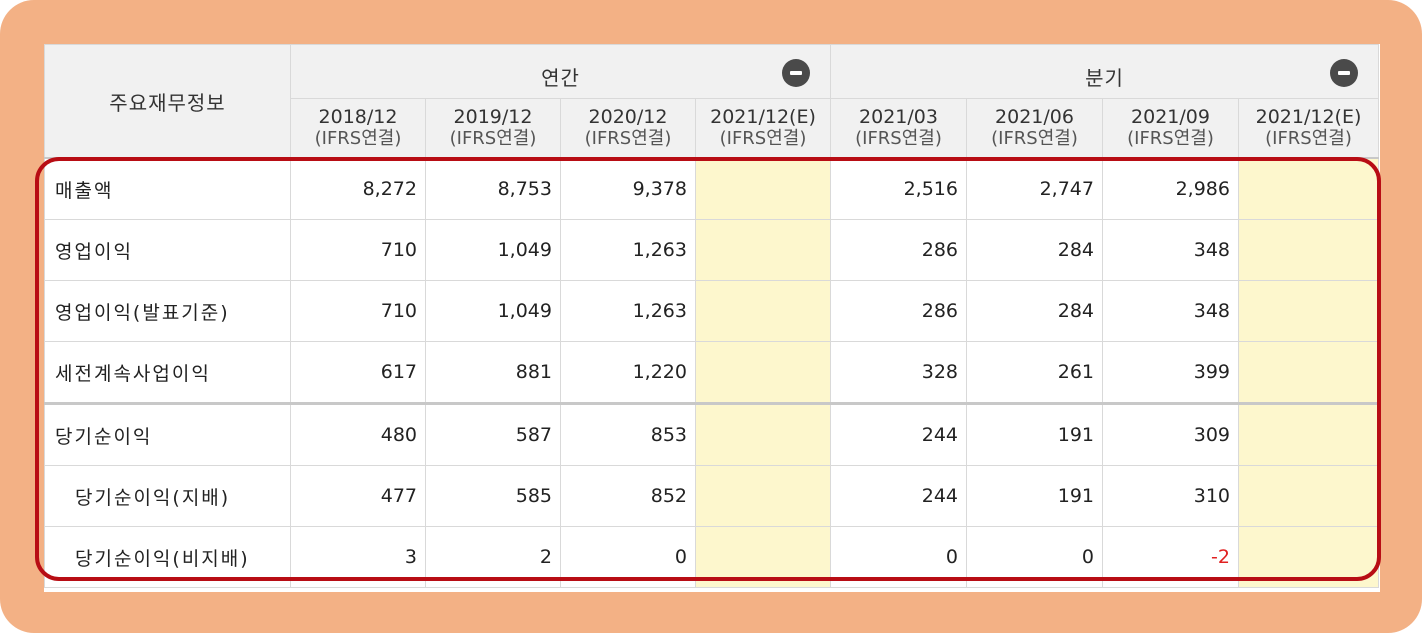  I want to click on period-header: 2020/12 (IFRS연결), so click(628, 128).